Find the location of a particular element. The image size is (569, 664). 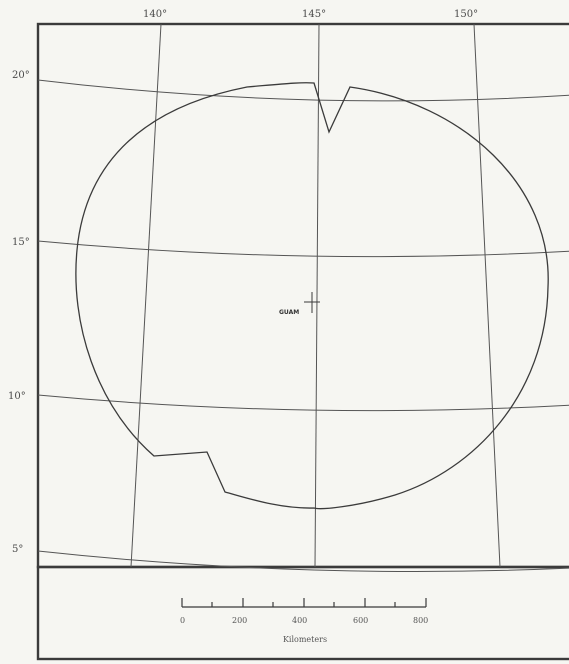

crosshair-icon is located at coordinates (312, 302).